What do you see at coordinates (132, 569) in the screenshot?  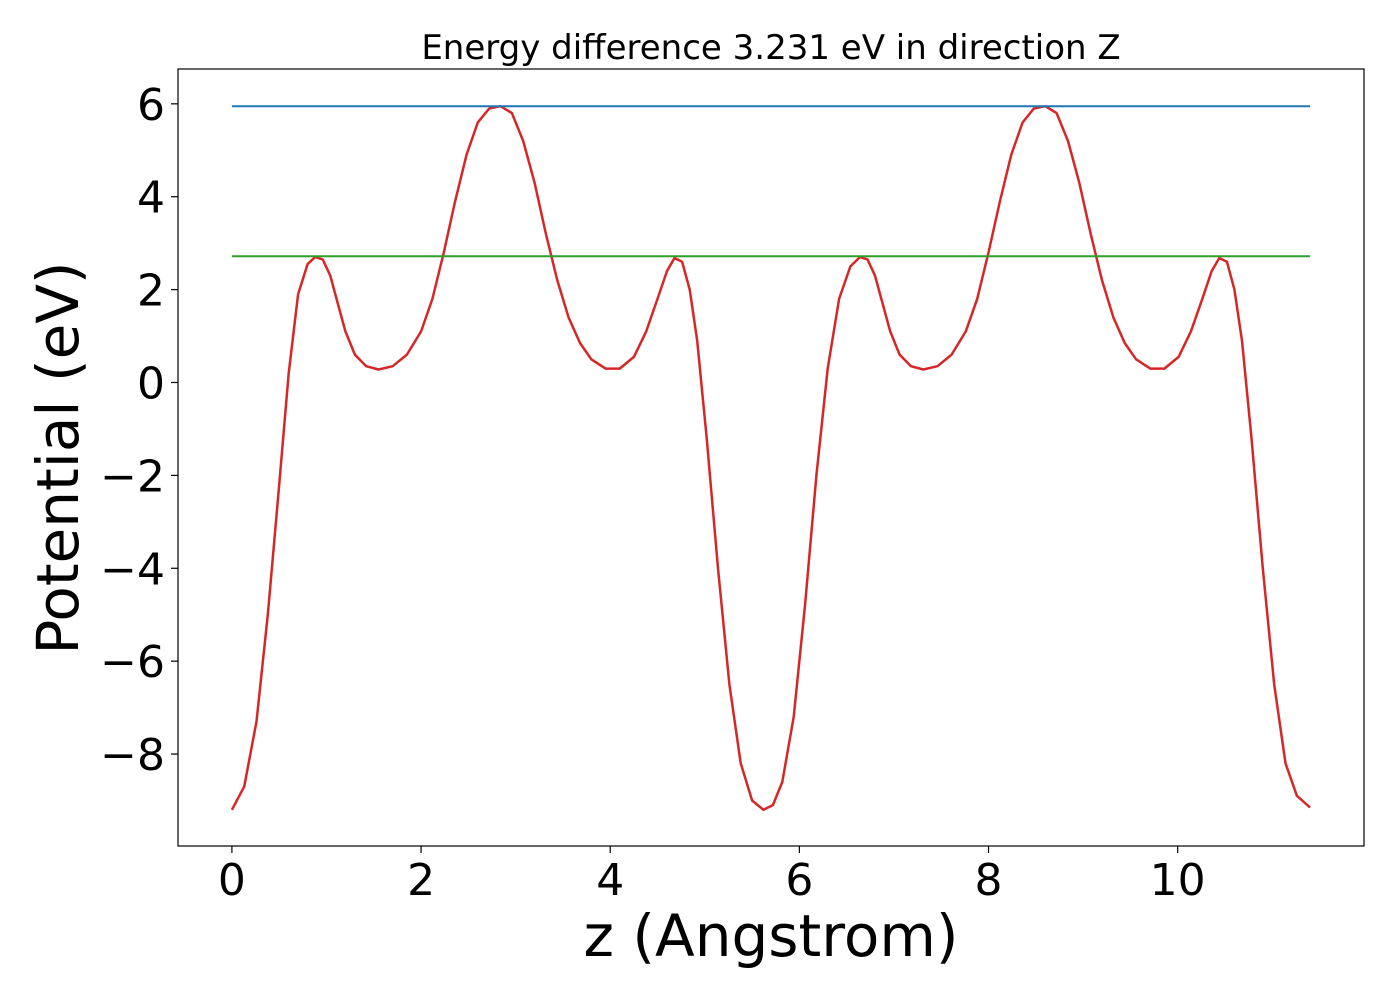 I see `y-tick-label: −4` at bounding box center [132, 569].